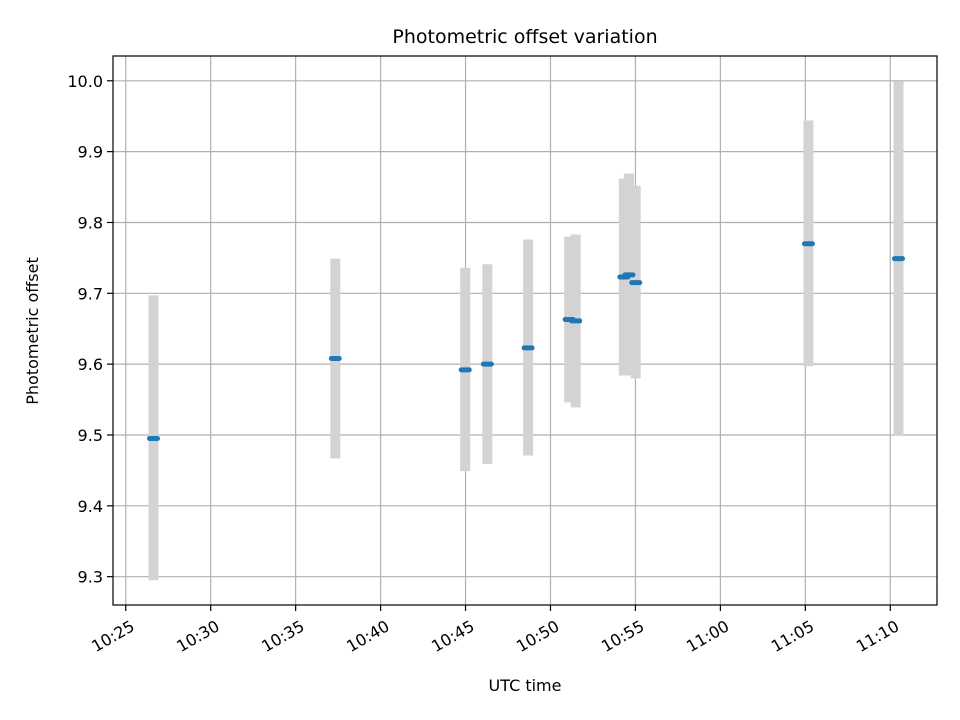  What do you see at coordinates (90, 152) in the screenshot?
I see `y-tick-label: 9.9` at bounding box center [90, 152].